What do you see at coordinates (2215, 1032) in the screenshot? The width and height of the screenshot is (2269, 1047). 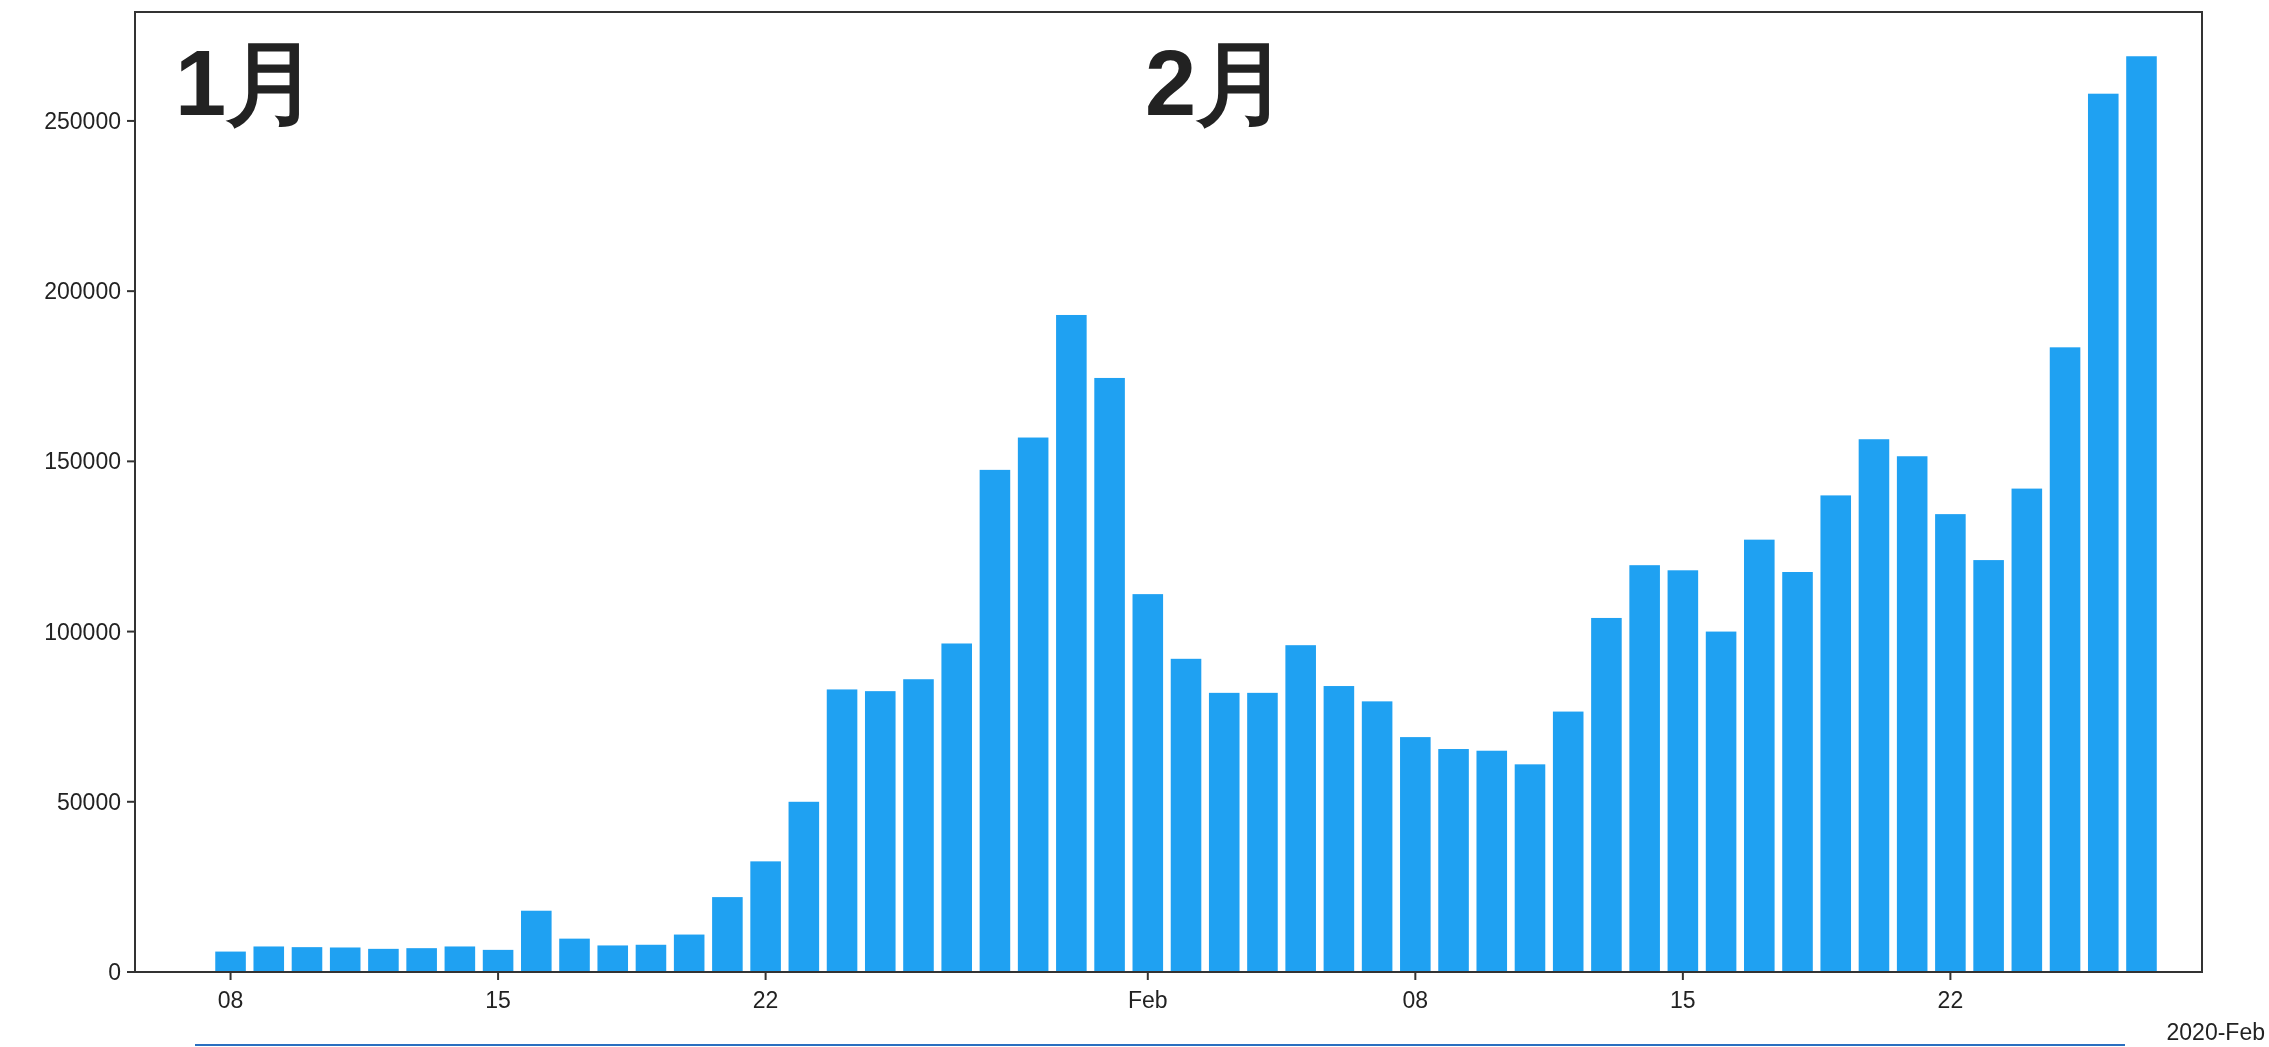 I see `text: 2020-Feb` at bounding box center [2215, 1032].